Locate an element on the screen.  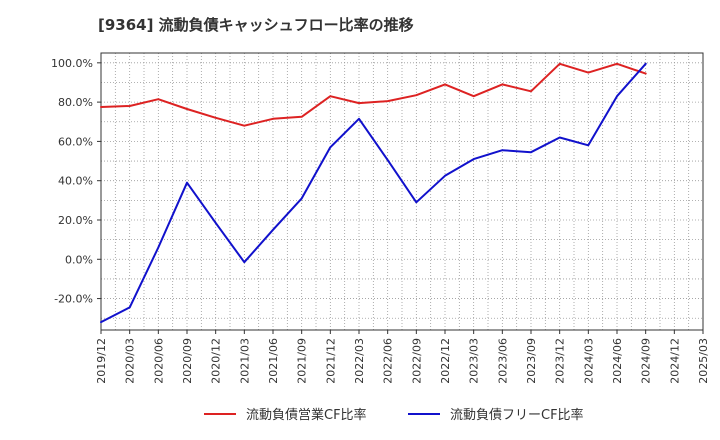
x-tick-label: 2023/09 is located at coordinates (531, 361).